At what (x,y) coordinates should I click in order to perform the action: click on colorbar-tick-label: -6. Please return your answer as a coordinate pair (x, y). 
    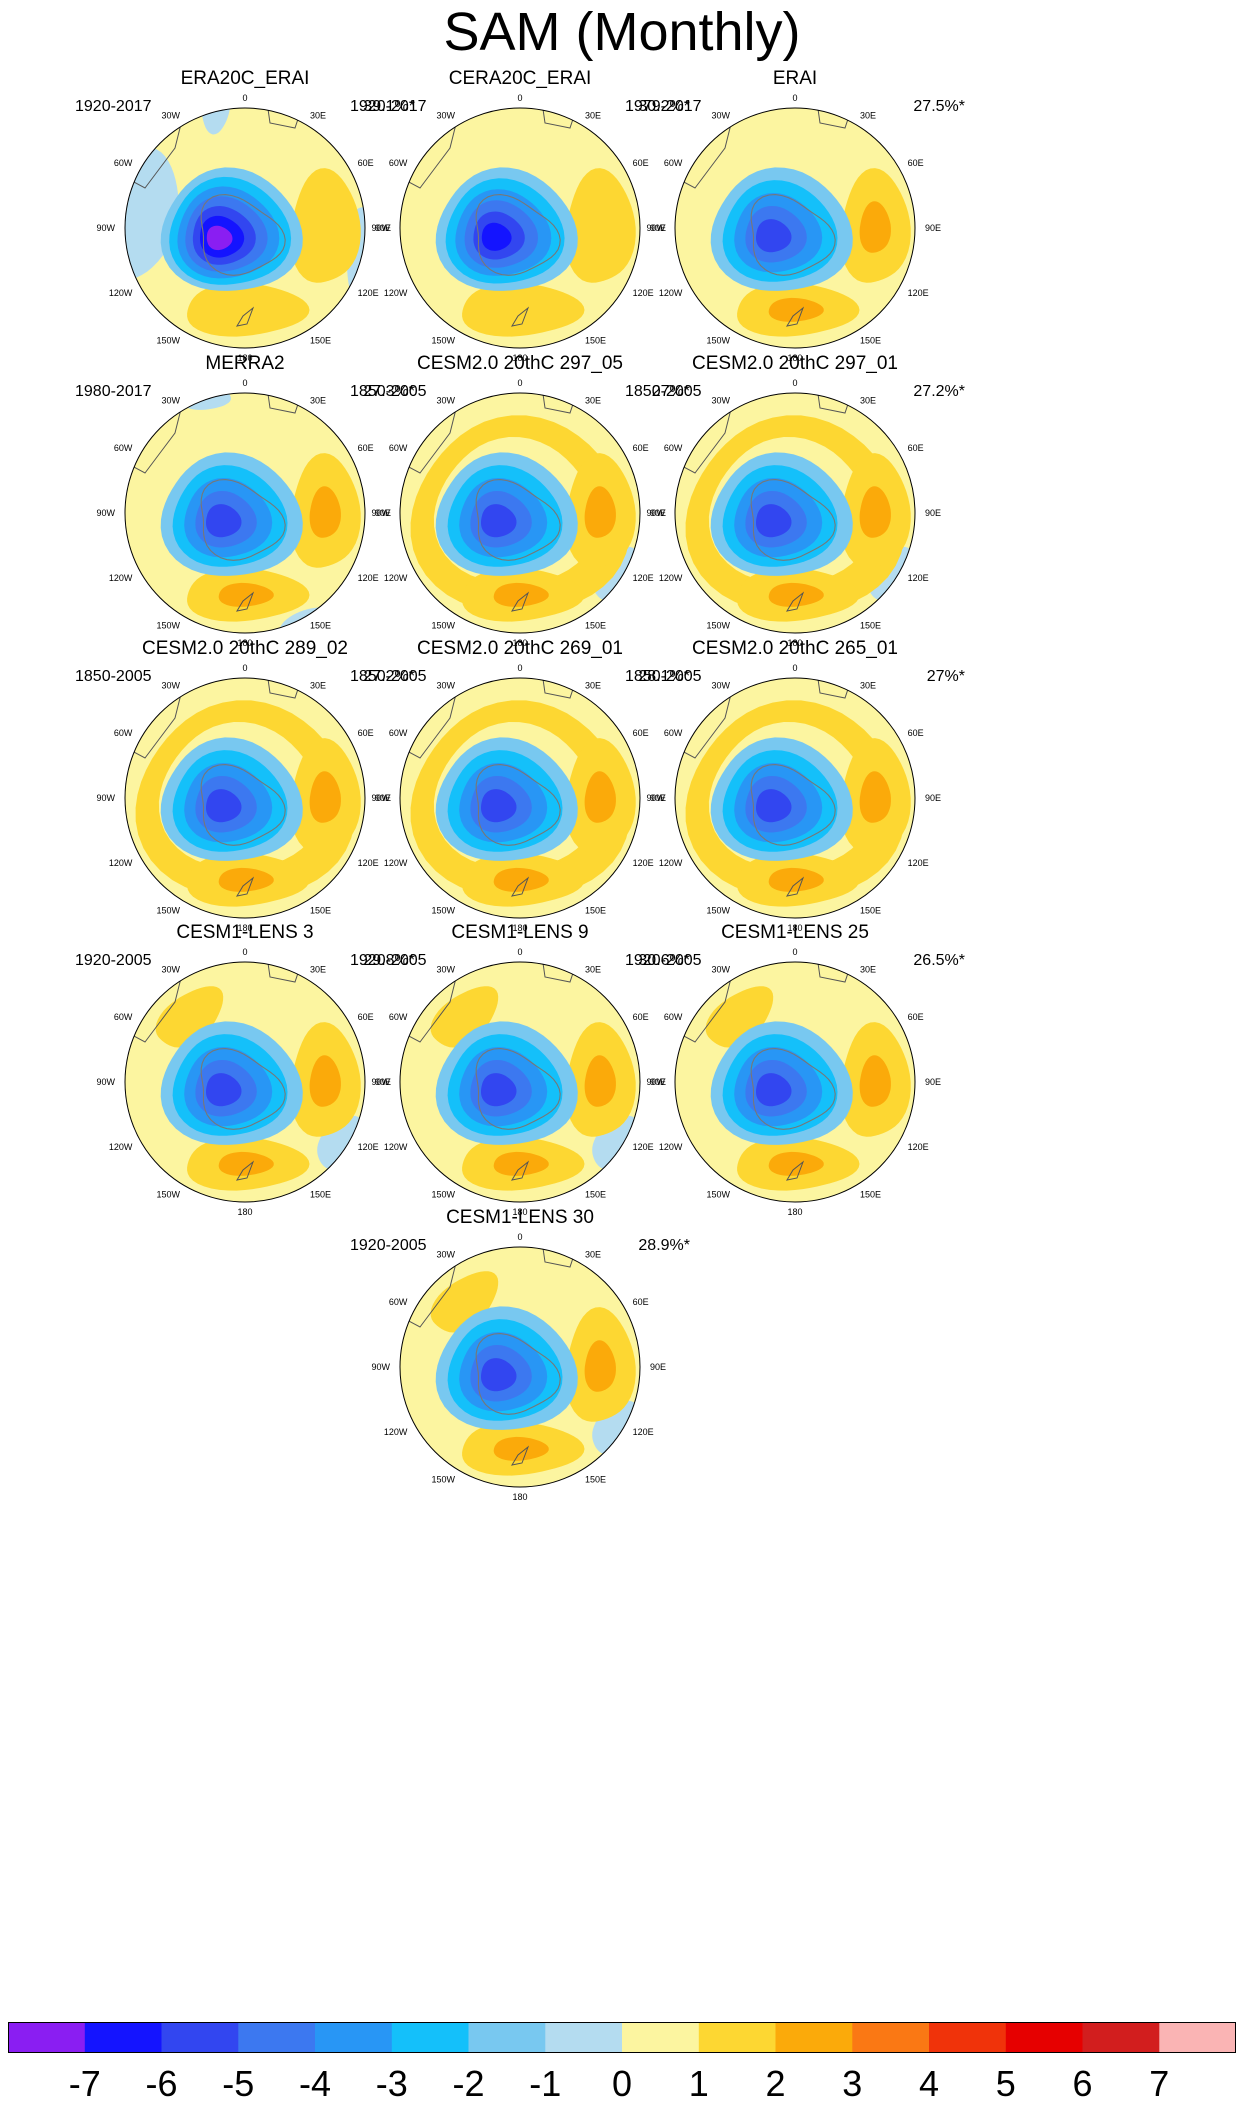
    Looking at the image, I should click on (161, 2083).